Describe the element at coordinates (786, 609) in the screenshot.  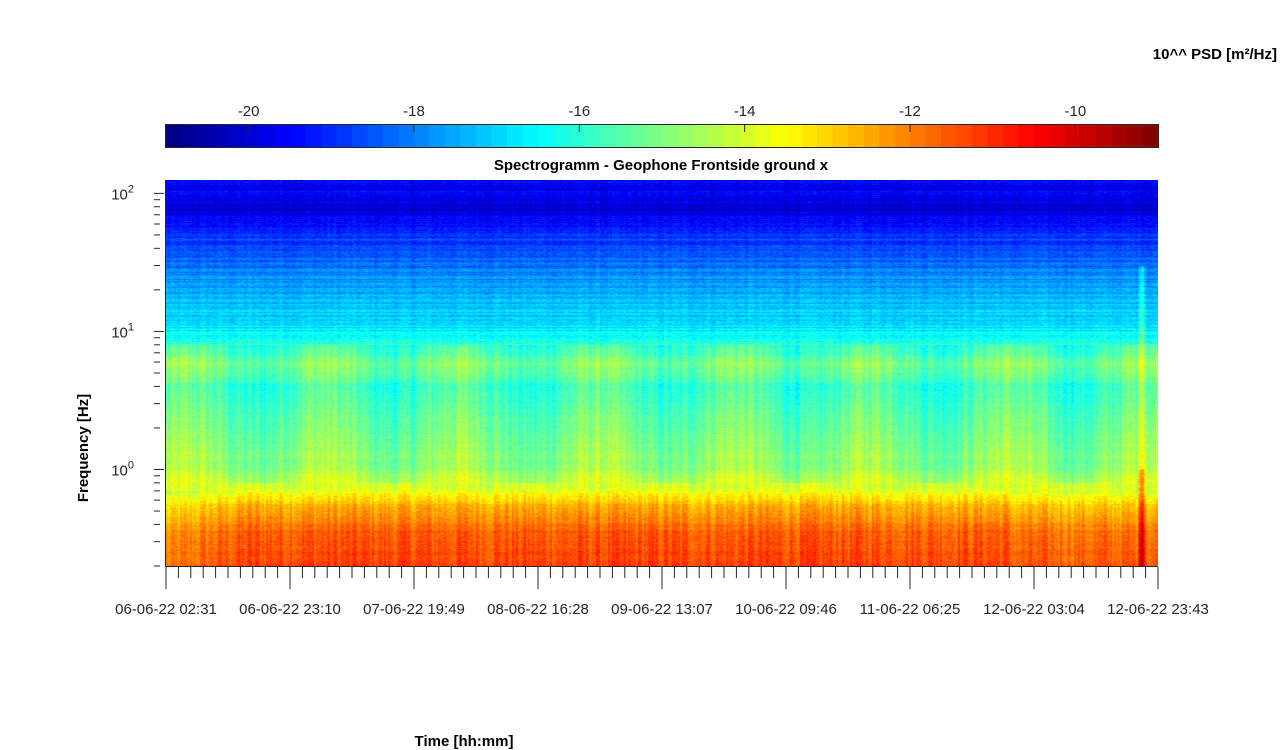
I see `x-tick-label: 10-06-22 09:46` at that location.